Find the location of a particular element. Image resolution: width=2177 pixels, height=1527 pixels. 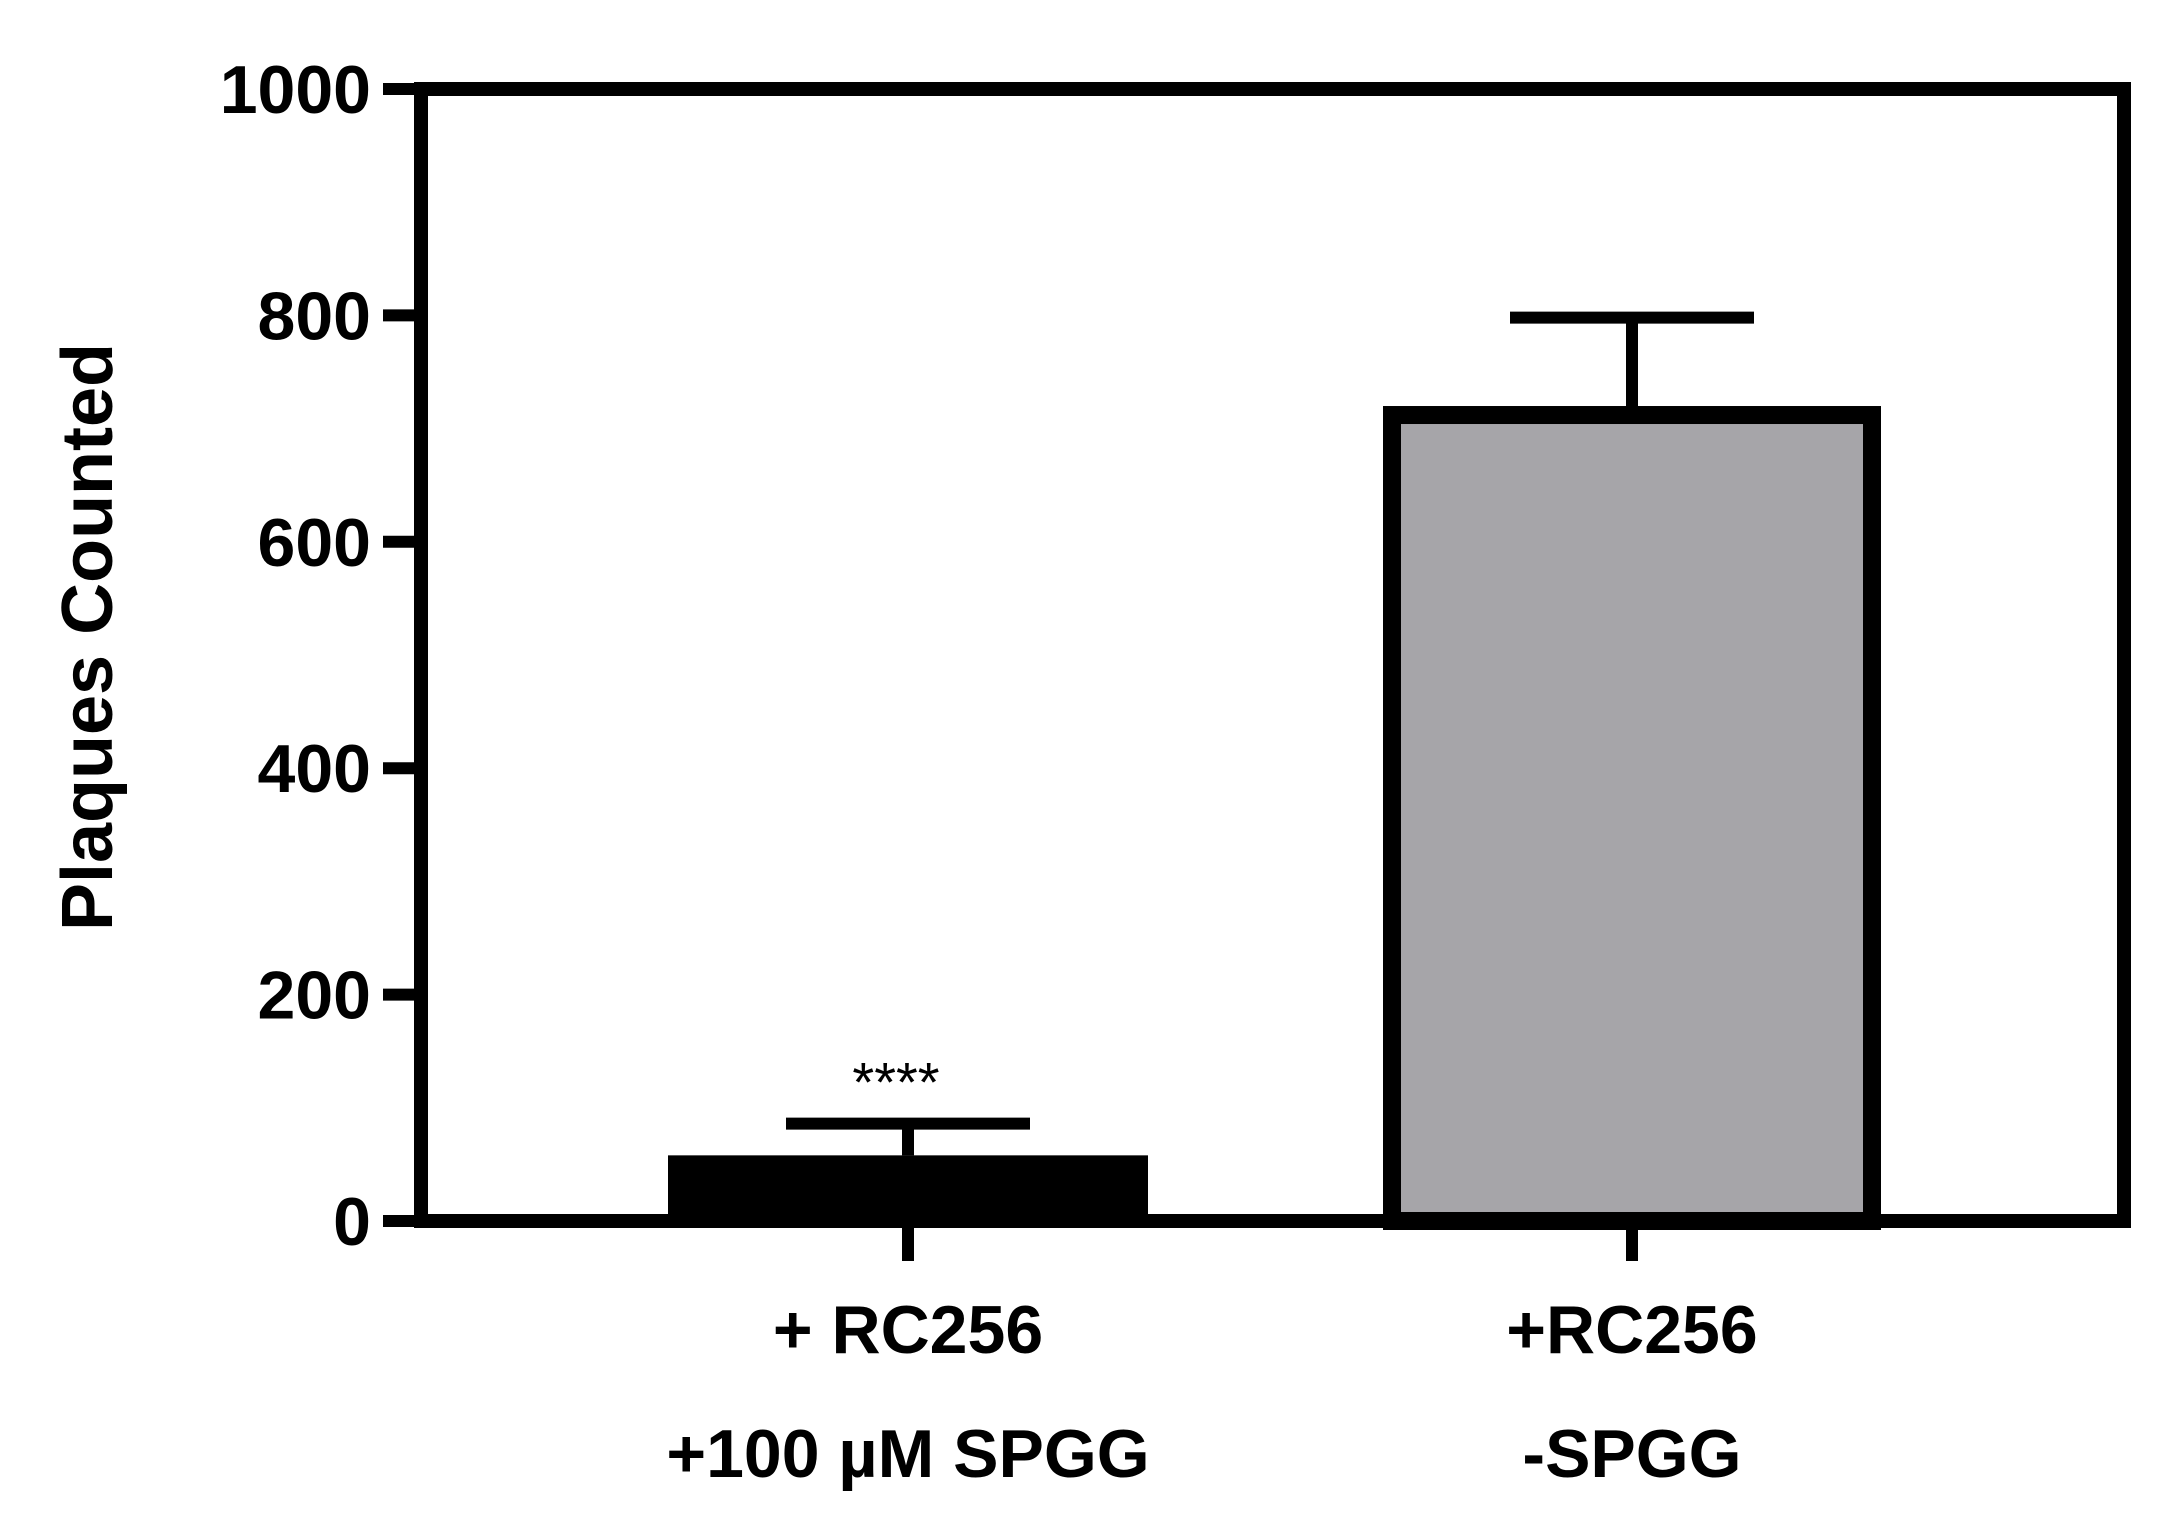

y-tick-label: 200 is located at coordinates (314, 996).